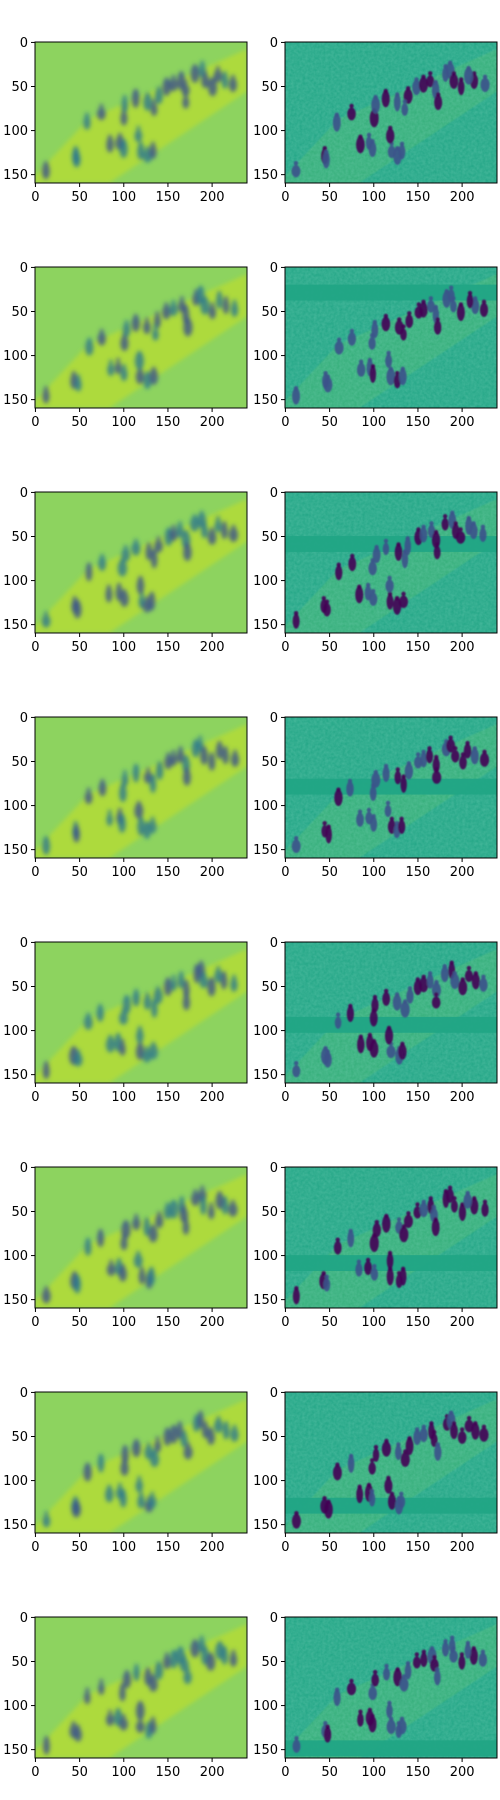 The image size is (500, 1800). I want to click on x-tick-label: 200, so click(462, 872).